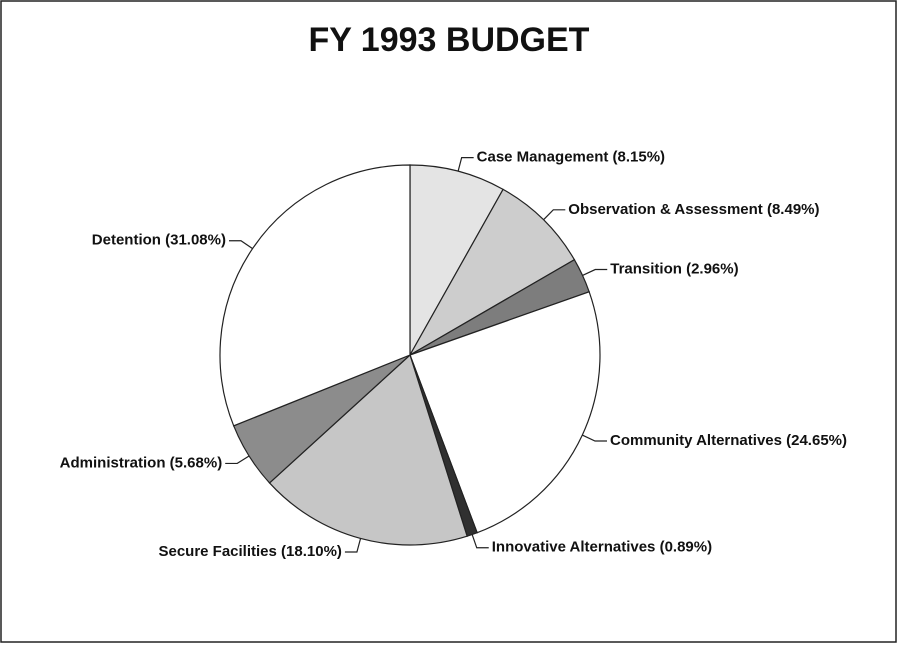  What do you see at coordinates (141, 462) in the screenshot?
I see `slice-label: Administration (5.68%)` at bounding box center [141, 462].